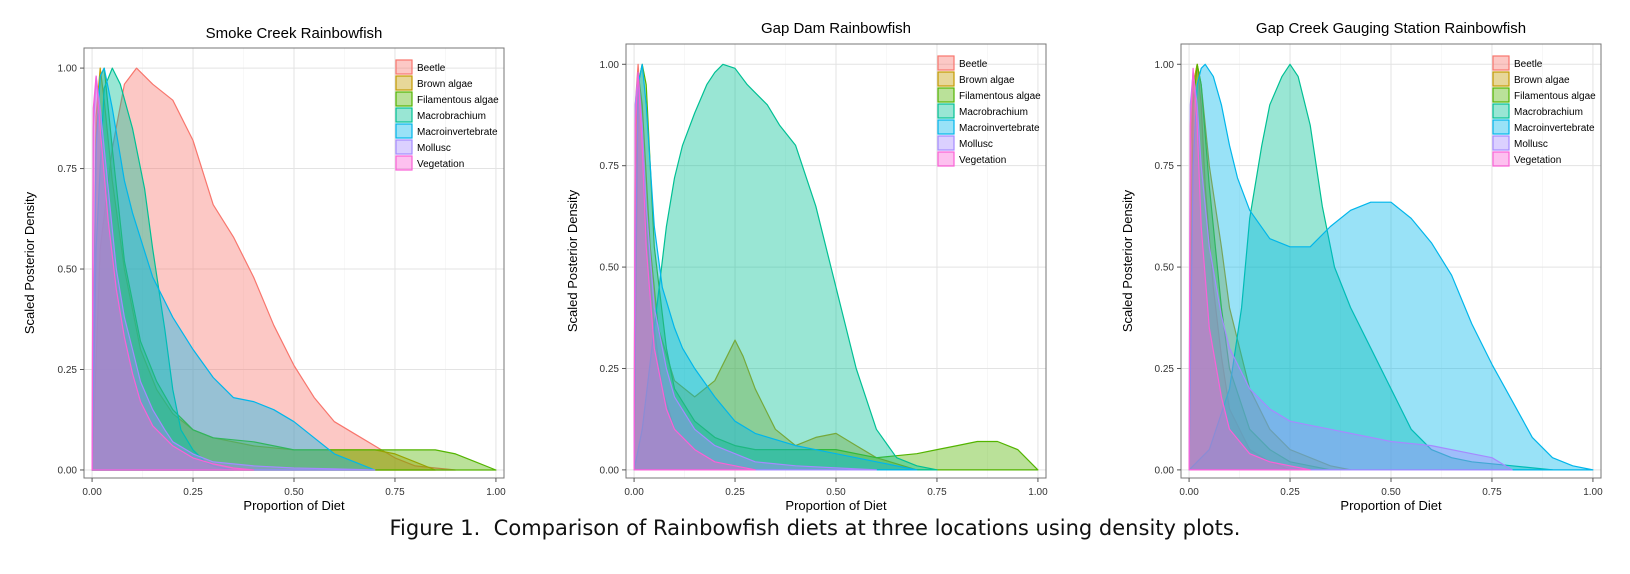 The image size is (1630, 574). Describe the element at coordinates (836, 28) in the screenshot. I see `chart-title: Gap Dam Rainbowfish` at that location.